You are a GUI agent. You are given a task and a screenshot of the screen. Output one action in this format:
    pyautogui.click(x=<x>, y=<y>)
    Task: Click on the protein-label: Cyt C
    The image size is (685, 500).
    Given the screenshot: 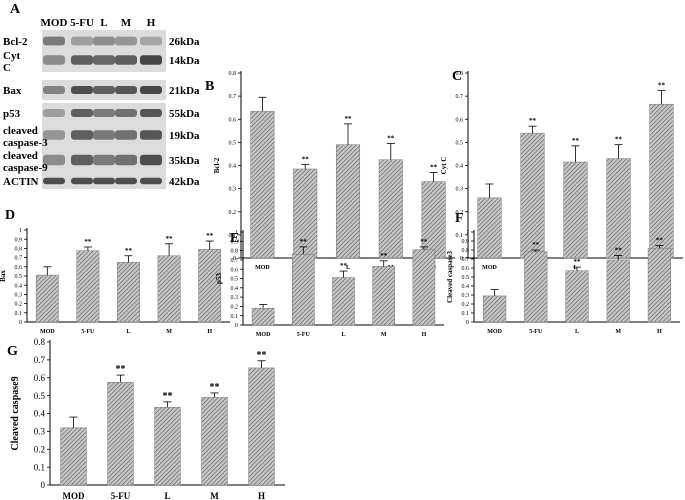 What is the action you would take?
    pyautogui.click(x=11, y=62)
    